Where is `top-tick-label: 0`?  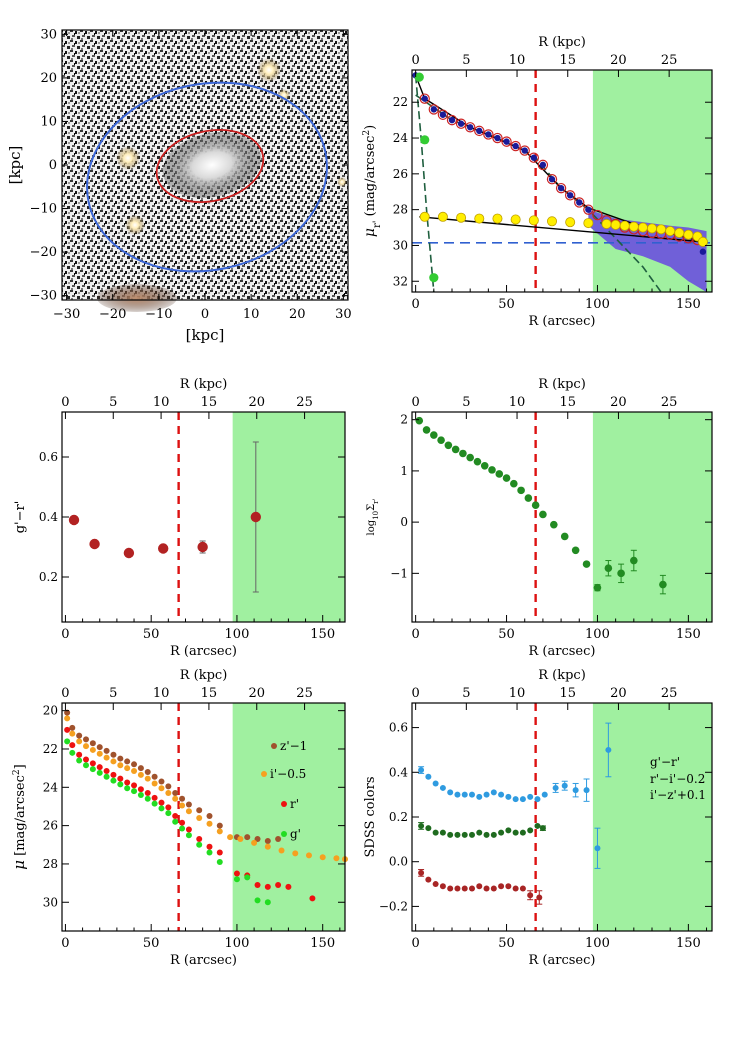
top-tick-label: 0 is located at coordinates (65, 693).